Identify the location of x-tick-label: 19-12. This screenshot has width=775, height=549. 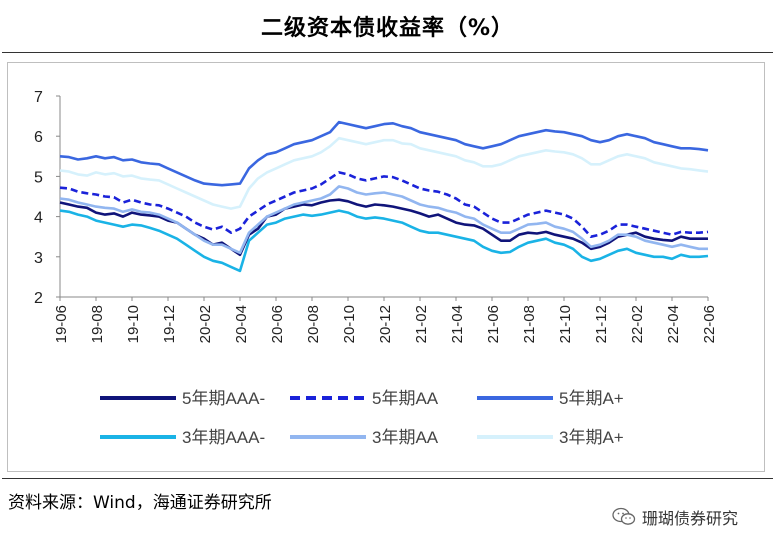
(169, 324).